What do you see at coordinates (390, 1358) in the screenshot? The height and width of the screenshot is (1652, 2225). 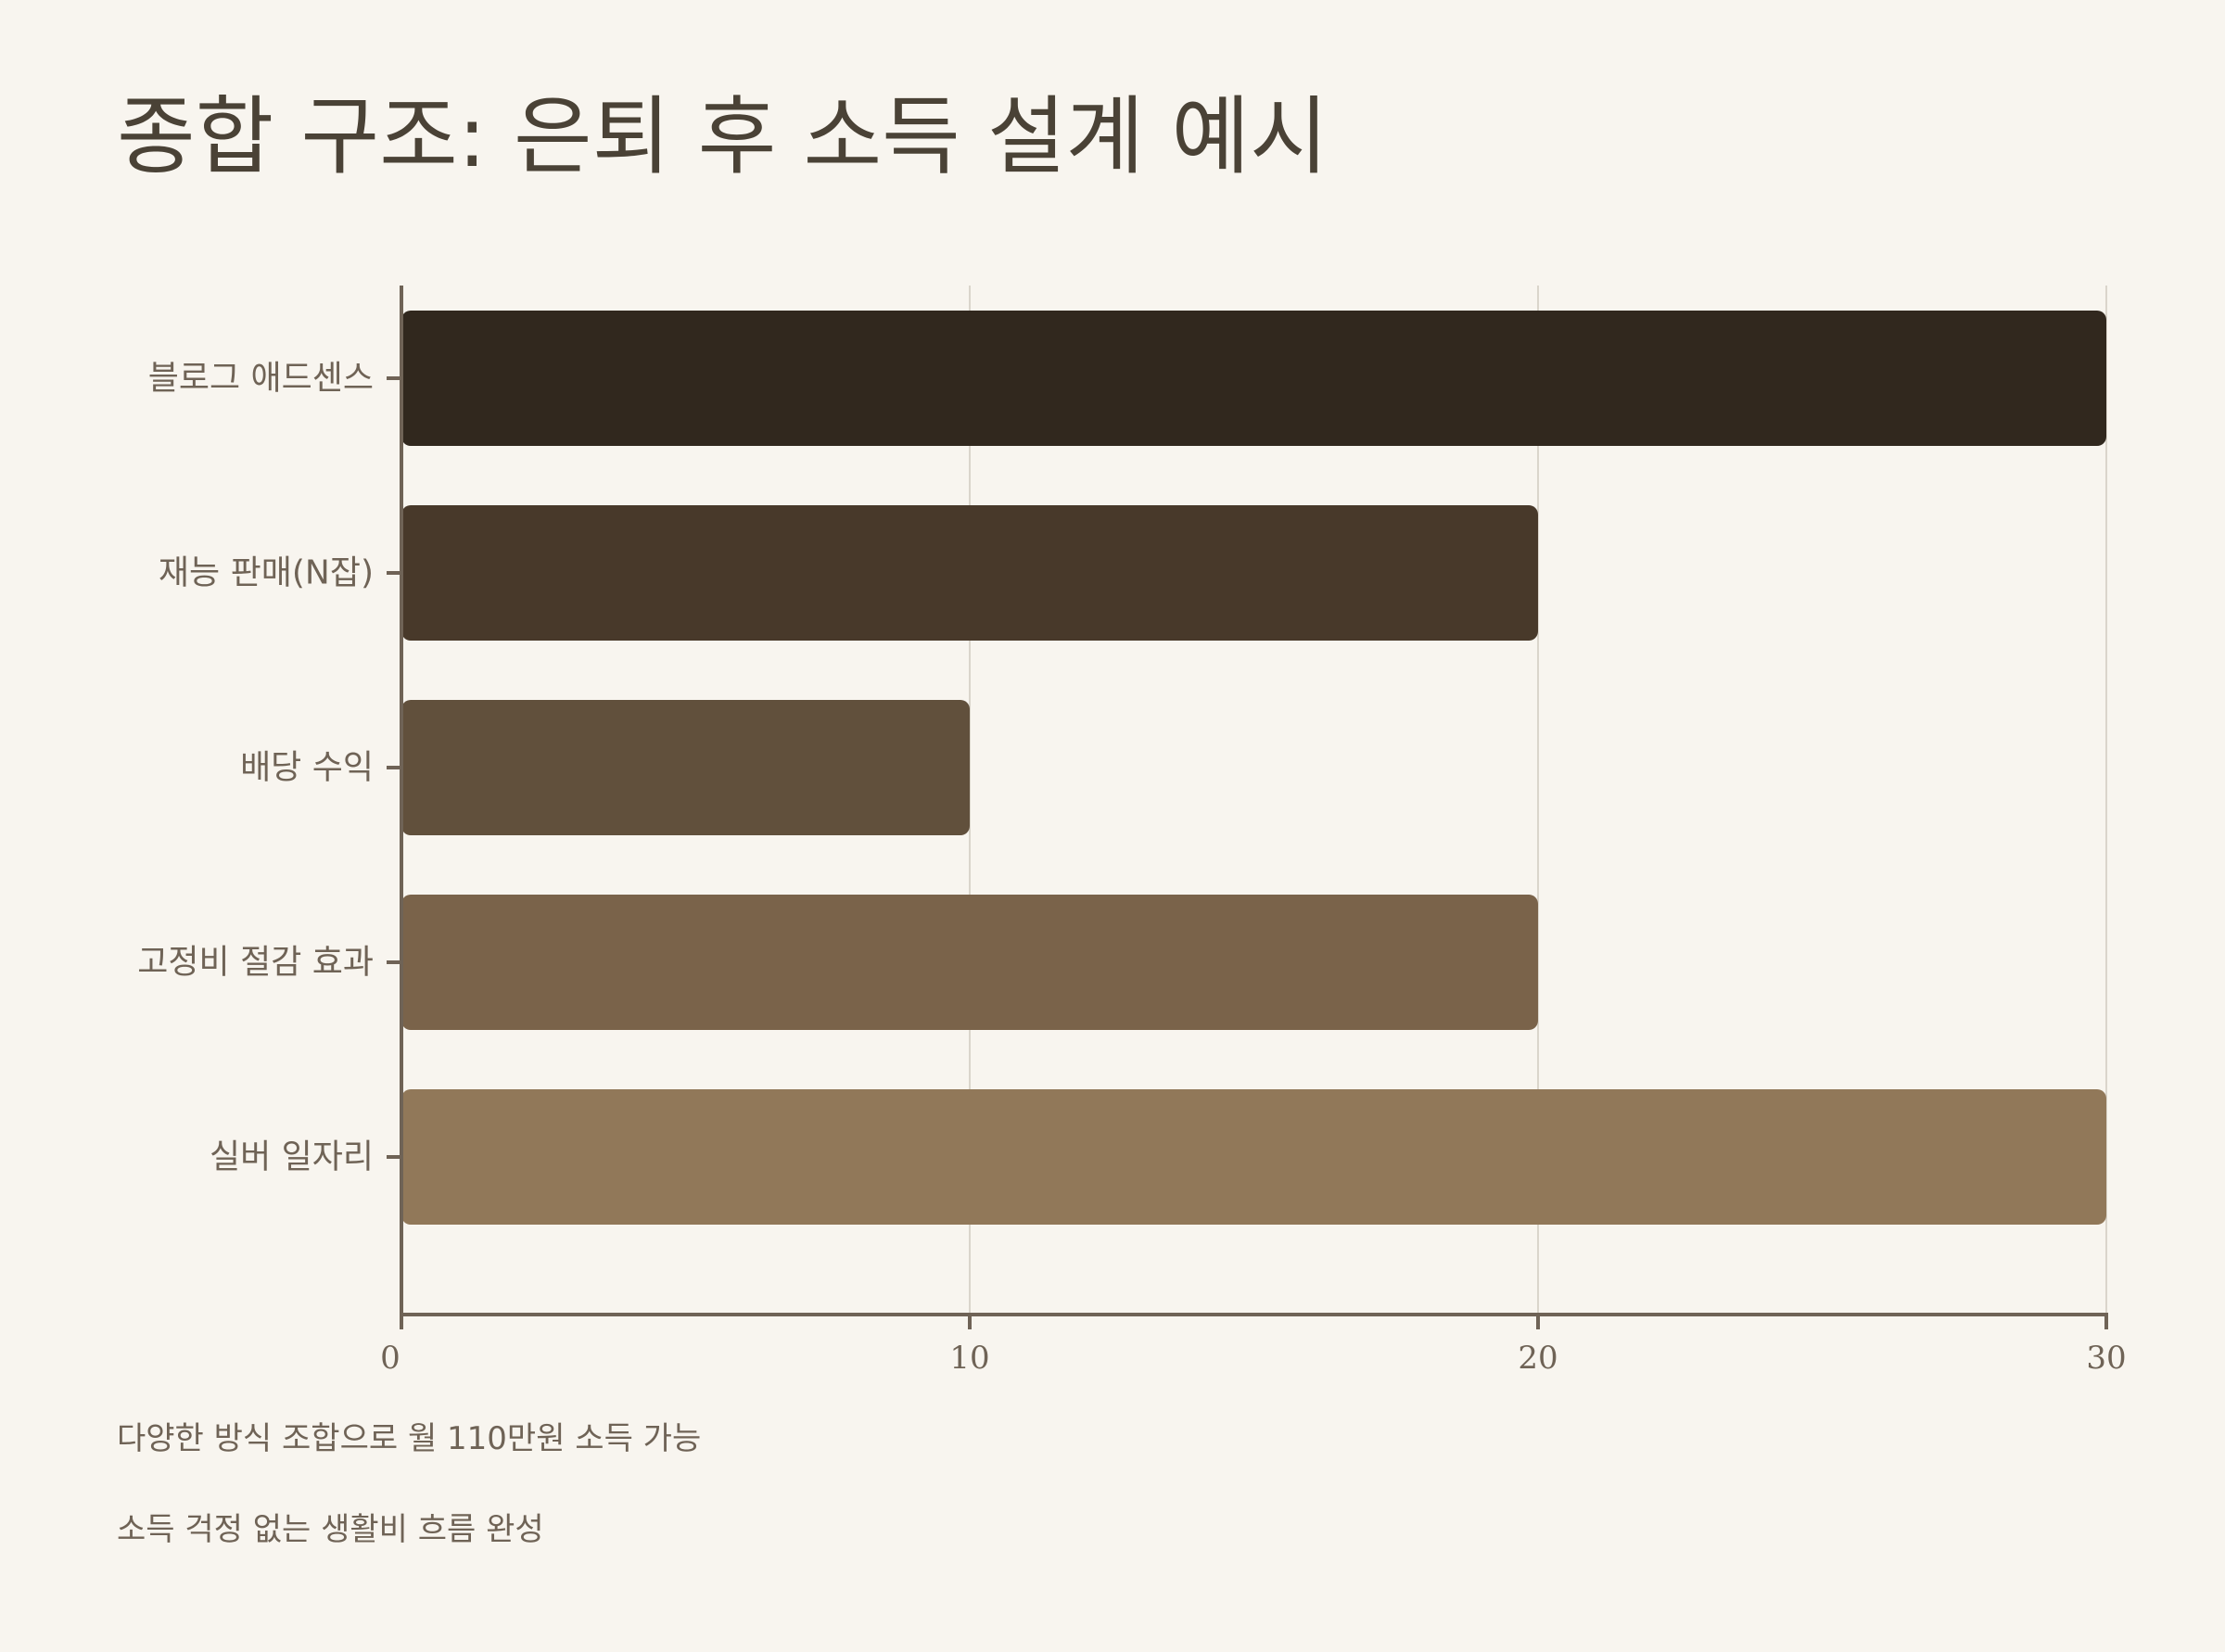 I see `x-tick-label: 0` at bounding box center [390, 1358].